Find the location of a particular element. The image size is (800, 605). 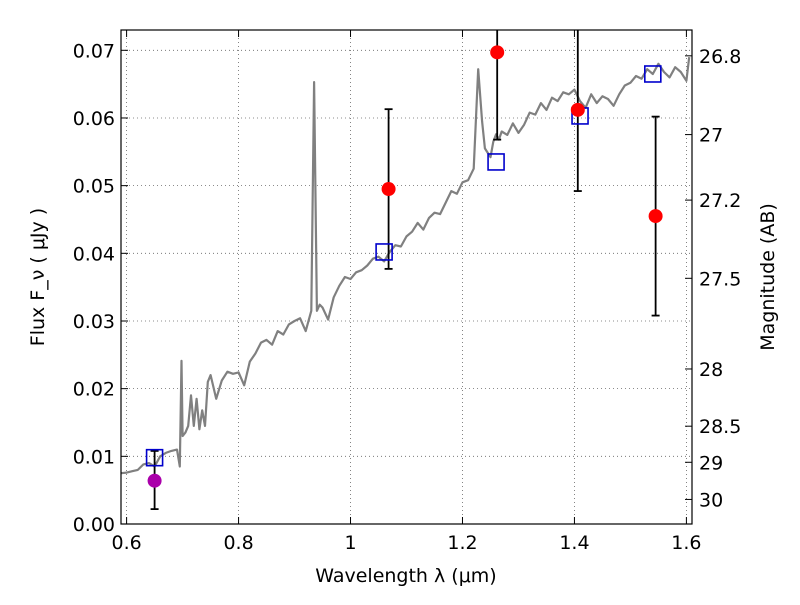

y-tick-label: 0.03 is located at coordinates (94, 322).